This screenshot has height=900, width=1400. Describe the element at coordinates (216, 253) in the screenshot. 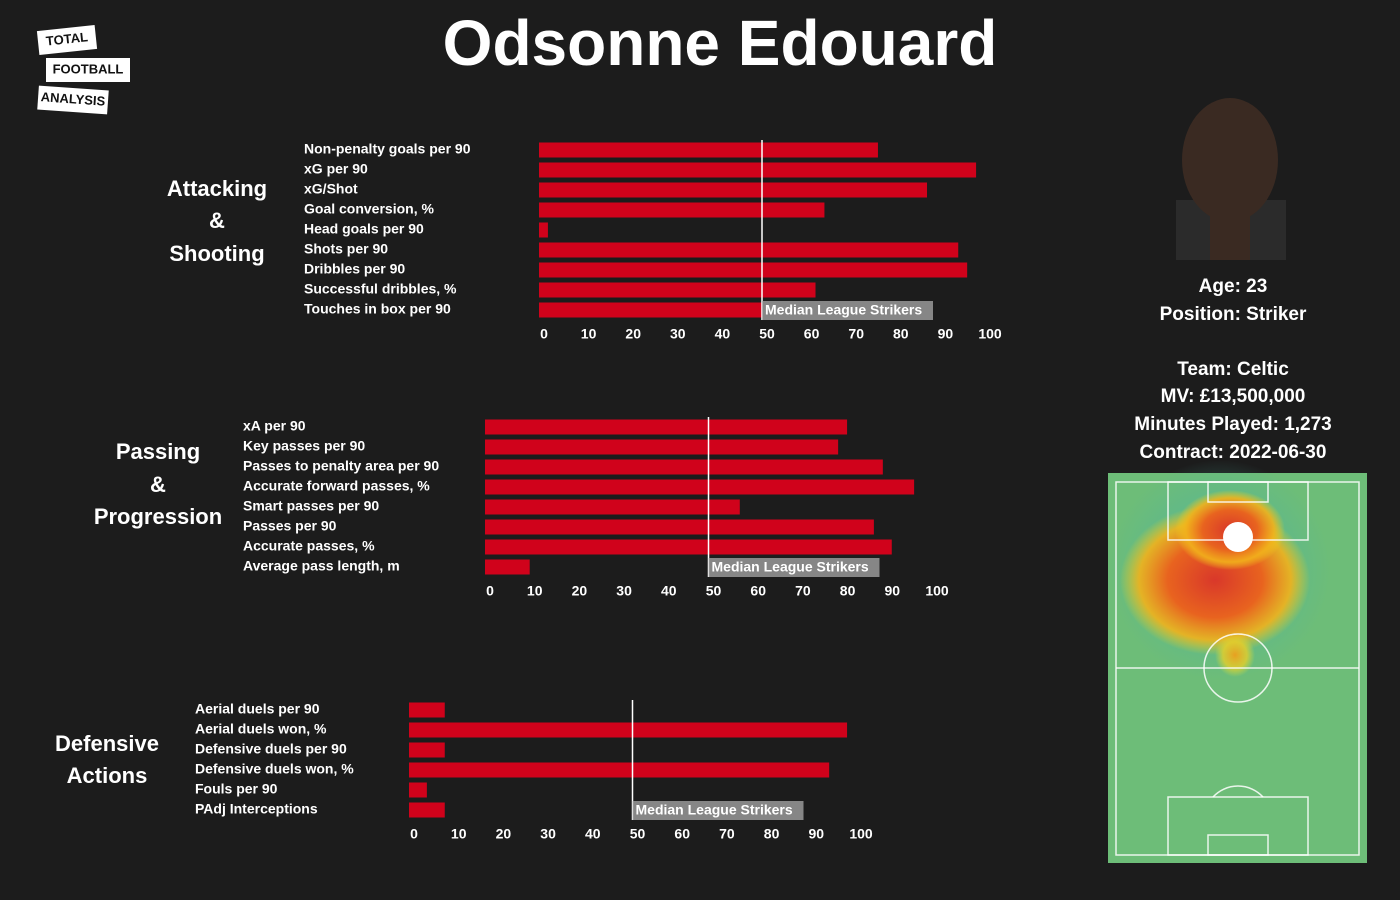

I see `section-title: Shooting` at that location.